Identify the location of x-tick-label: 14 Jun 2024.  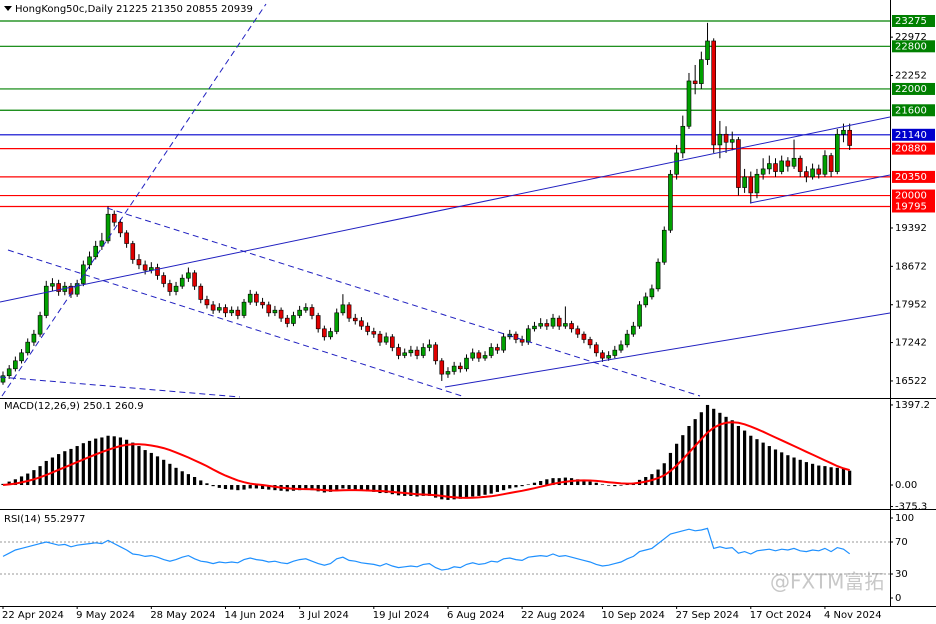
(254, 615).